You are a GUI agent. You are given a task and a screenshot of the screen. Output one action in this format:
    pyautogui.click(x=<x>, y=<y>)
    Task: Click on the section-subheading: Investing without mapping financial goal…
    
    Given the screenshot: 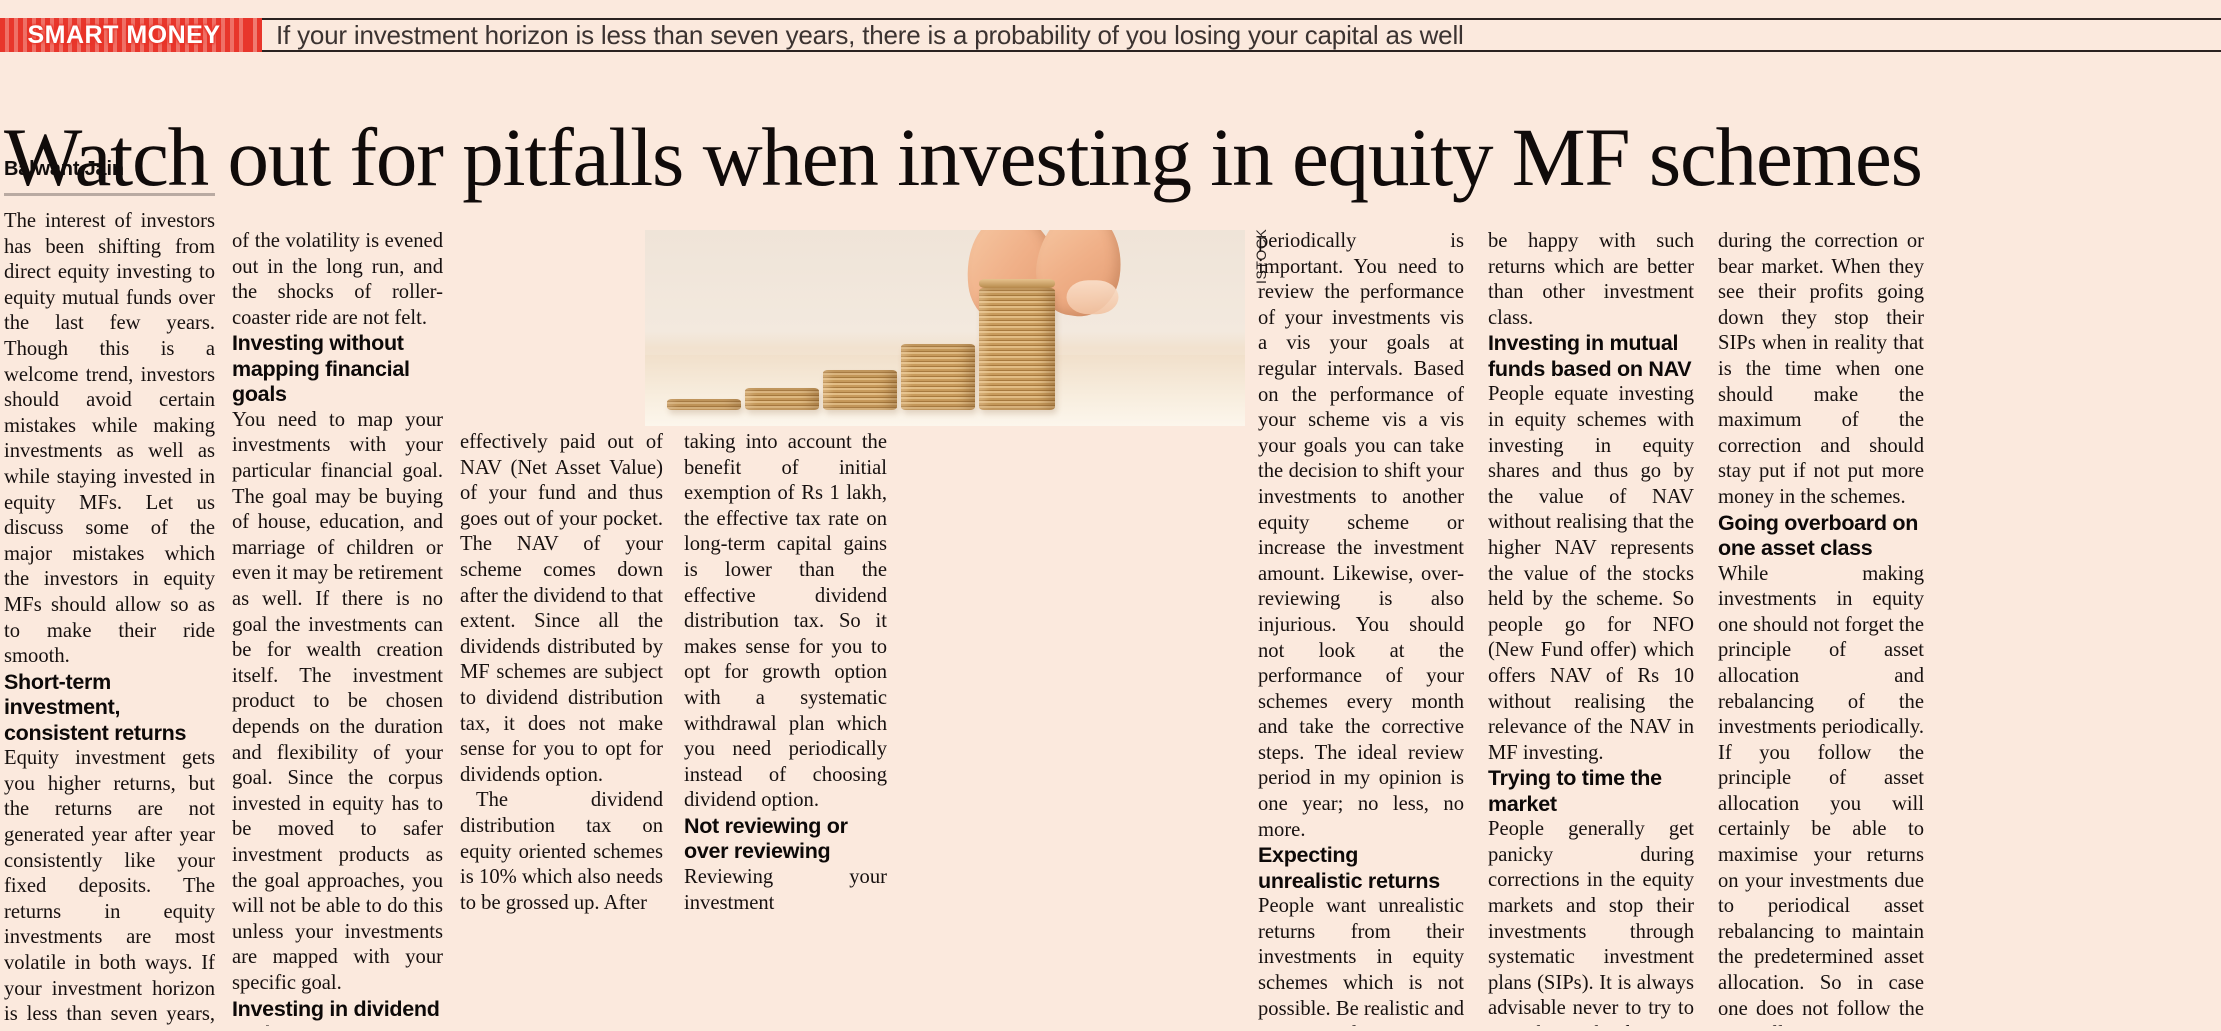 What is the action you would take?
    pyautogui.click(x=321, y=369)
    